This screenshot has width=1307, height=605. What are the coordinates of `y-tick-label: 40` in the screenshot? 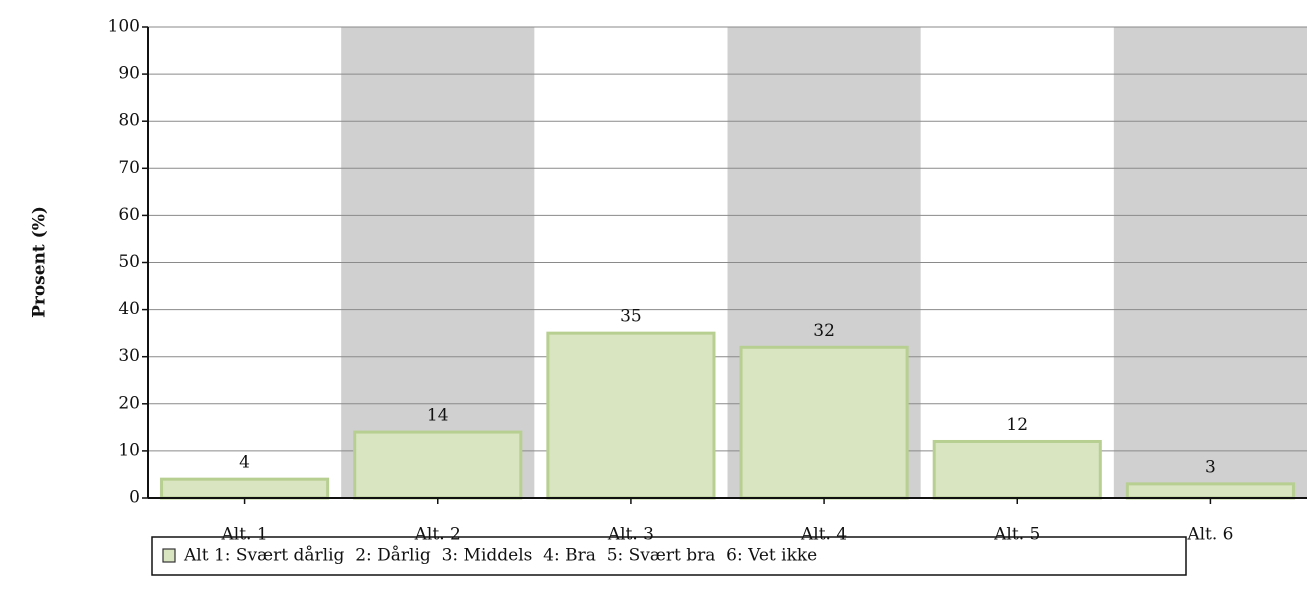 It's located at (129, 309).